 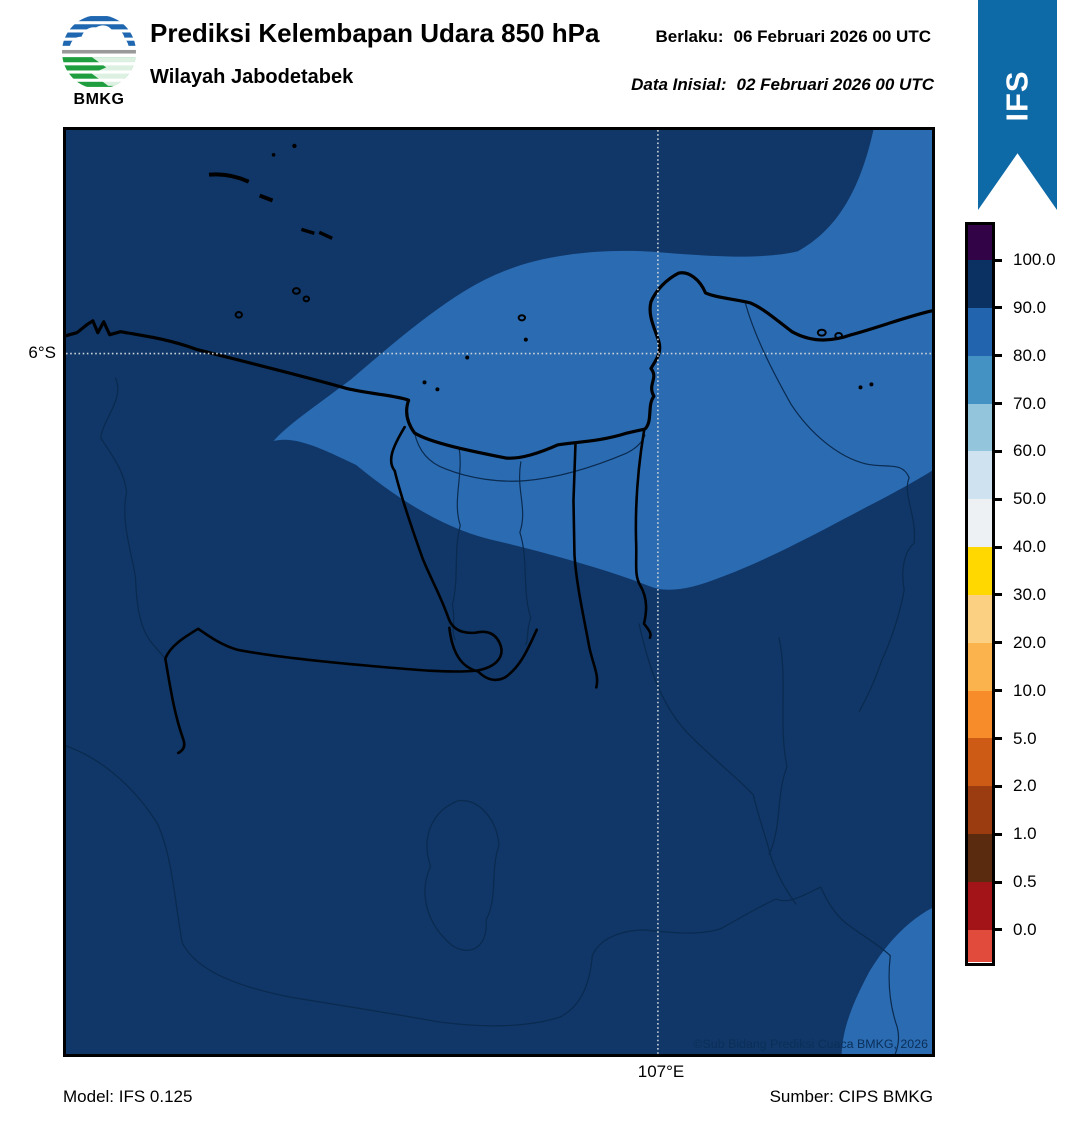 I want to click on colorbar-tick: 10.0, so click(x=1019, y=691).